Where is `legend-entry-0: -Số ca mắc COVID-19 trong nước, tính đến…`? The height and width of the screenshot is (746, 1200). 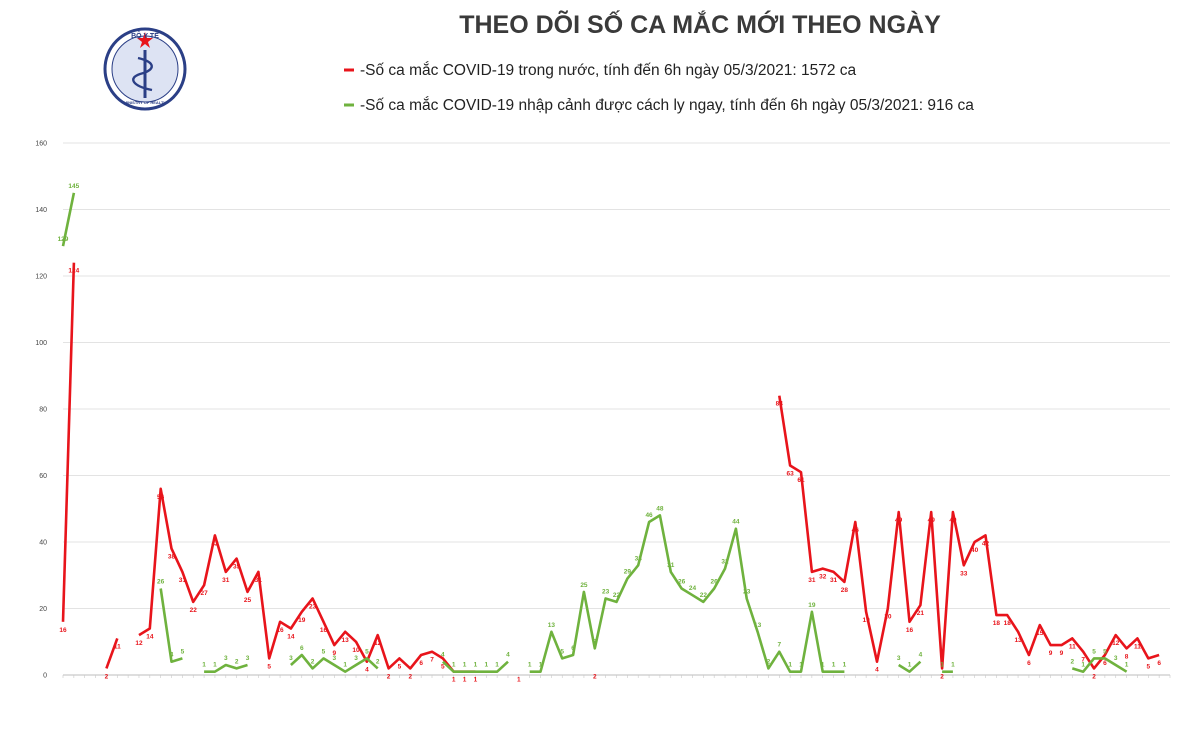 legend-entry-0: -Số ca mắc COVID-19 trong nước, tính đến… is located at coordinates (608, 70).